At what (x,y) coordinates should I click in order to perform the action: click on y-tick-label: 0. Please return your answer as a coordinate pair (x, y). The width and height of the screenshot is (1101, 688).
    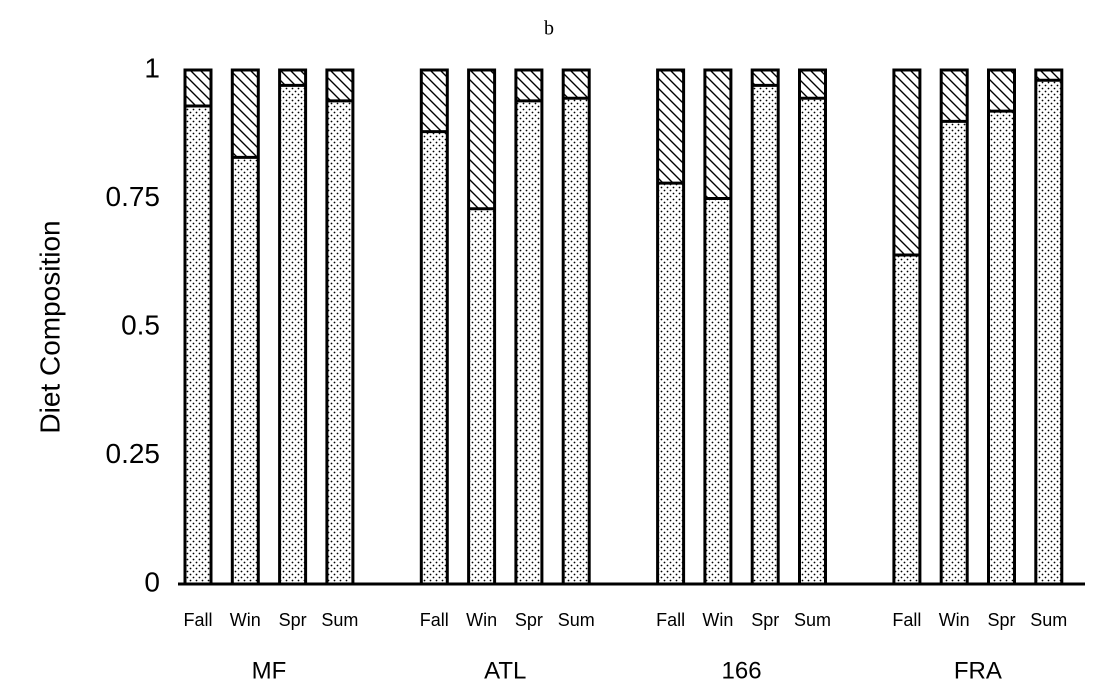
    Looking at the image, I should click on (152, 581).